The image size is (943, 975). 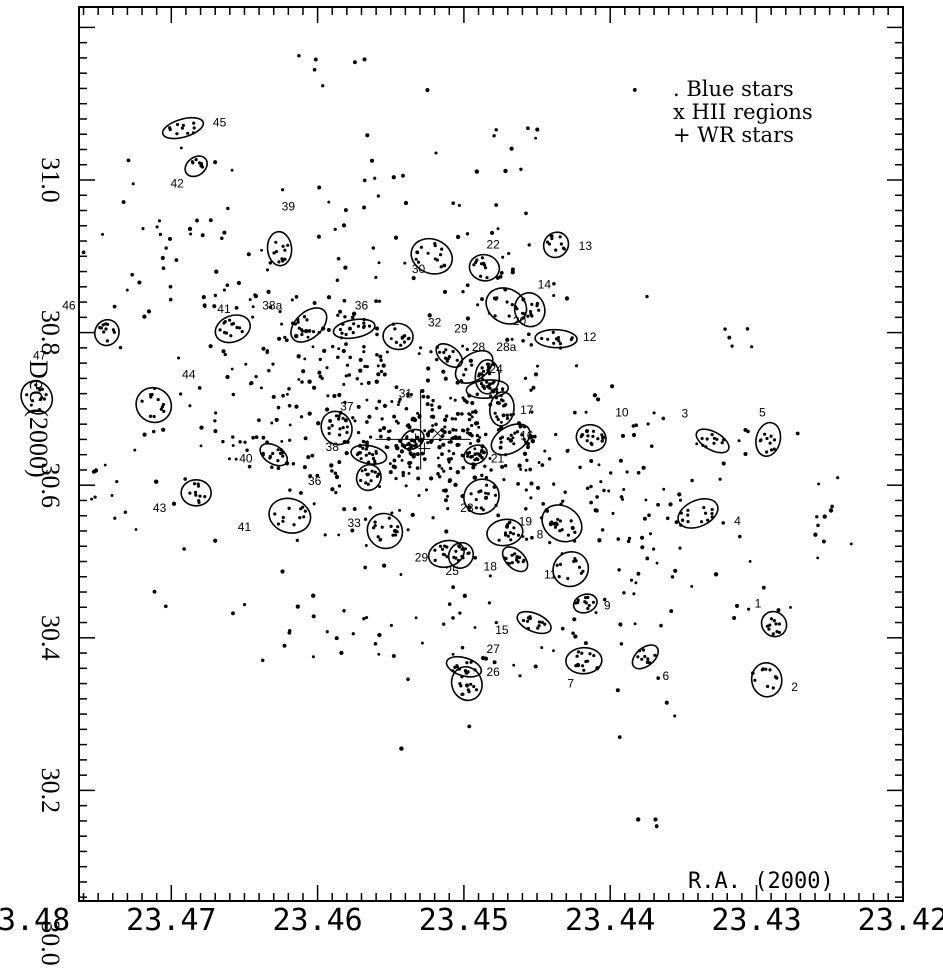 What do you see at coordinates (479, 347) in the screenshot?
I see `region-label: 28` at bounding box center [479, 347].